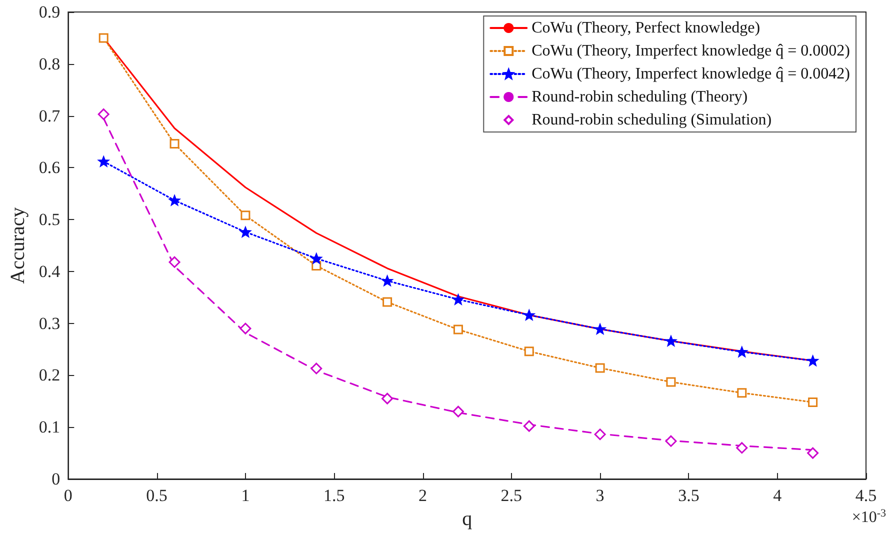 This screenshot has width=894, height=545. Describe the element at coordinates (691, 51) in the screenshot. I see `legend-label: CoWu (Theory, Imperfect knowledge q̂ = 0.0002)` at that location.